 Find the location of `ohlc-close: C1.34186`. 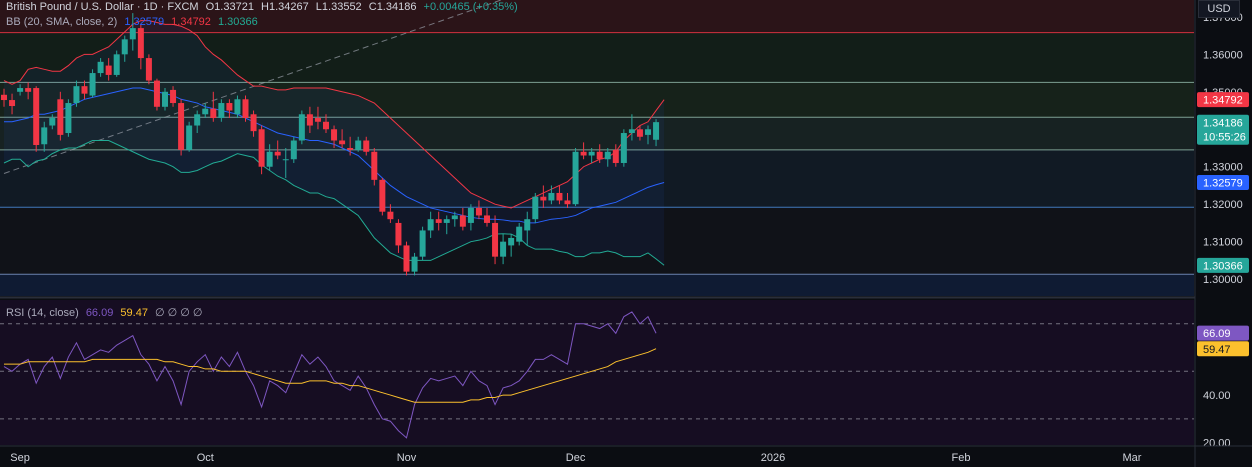

ohlc-close: C1.34186 is located at coordinates (392, 7).